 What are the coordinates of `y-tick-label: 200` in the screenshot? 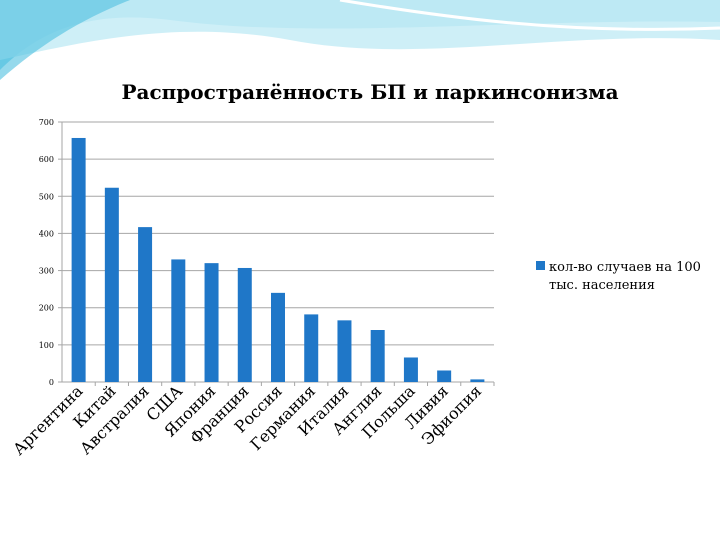 It's located at (46, 308).